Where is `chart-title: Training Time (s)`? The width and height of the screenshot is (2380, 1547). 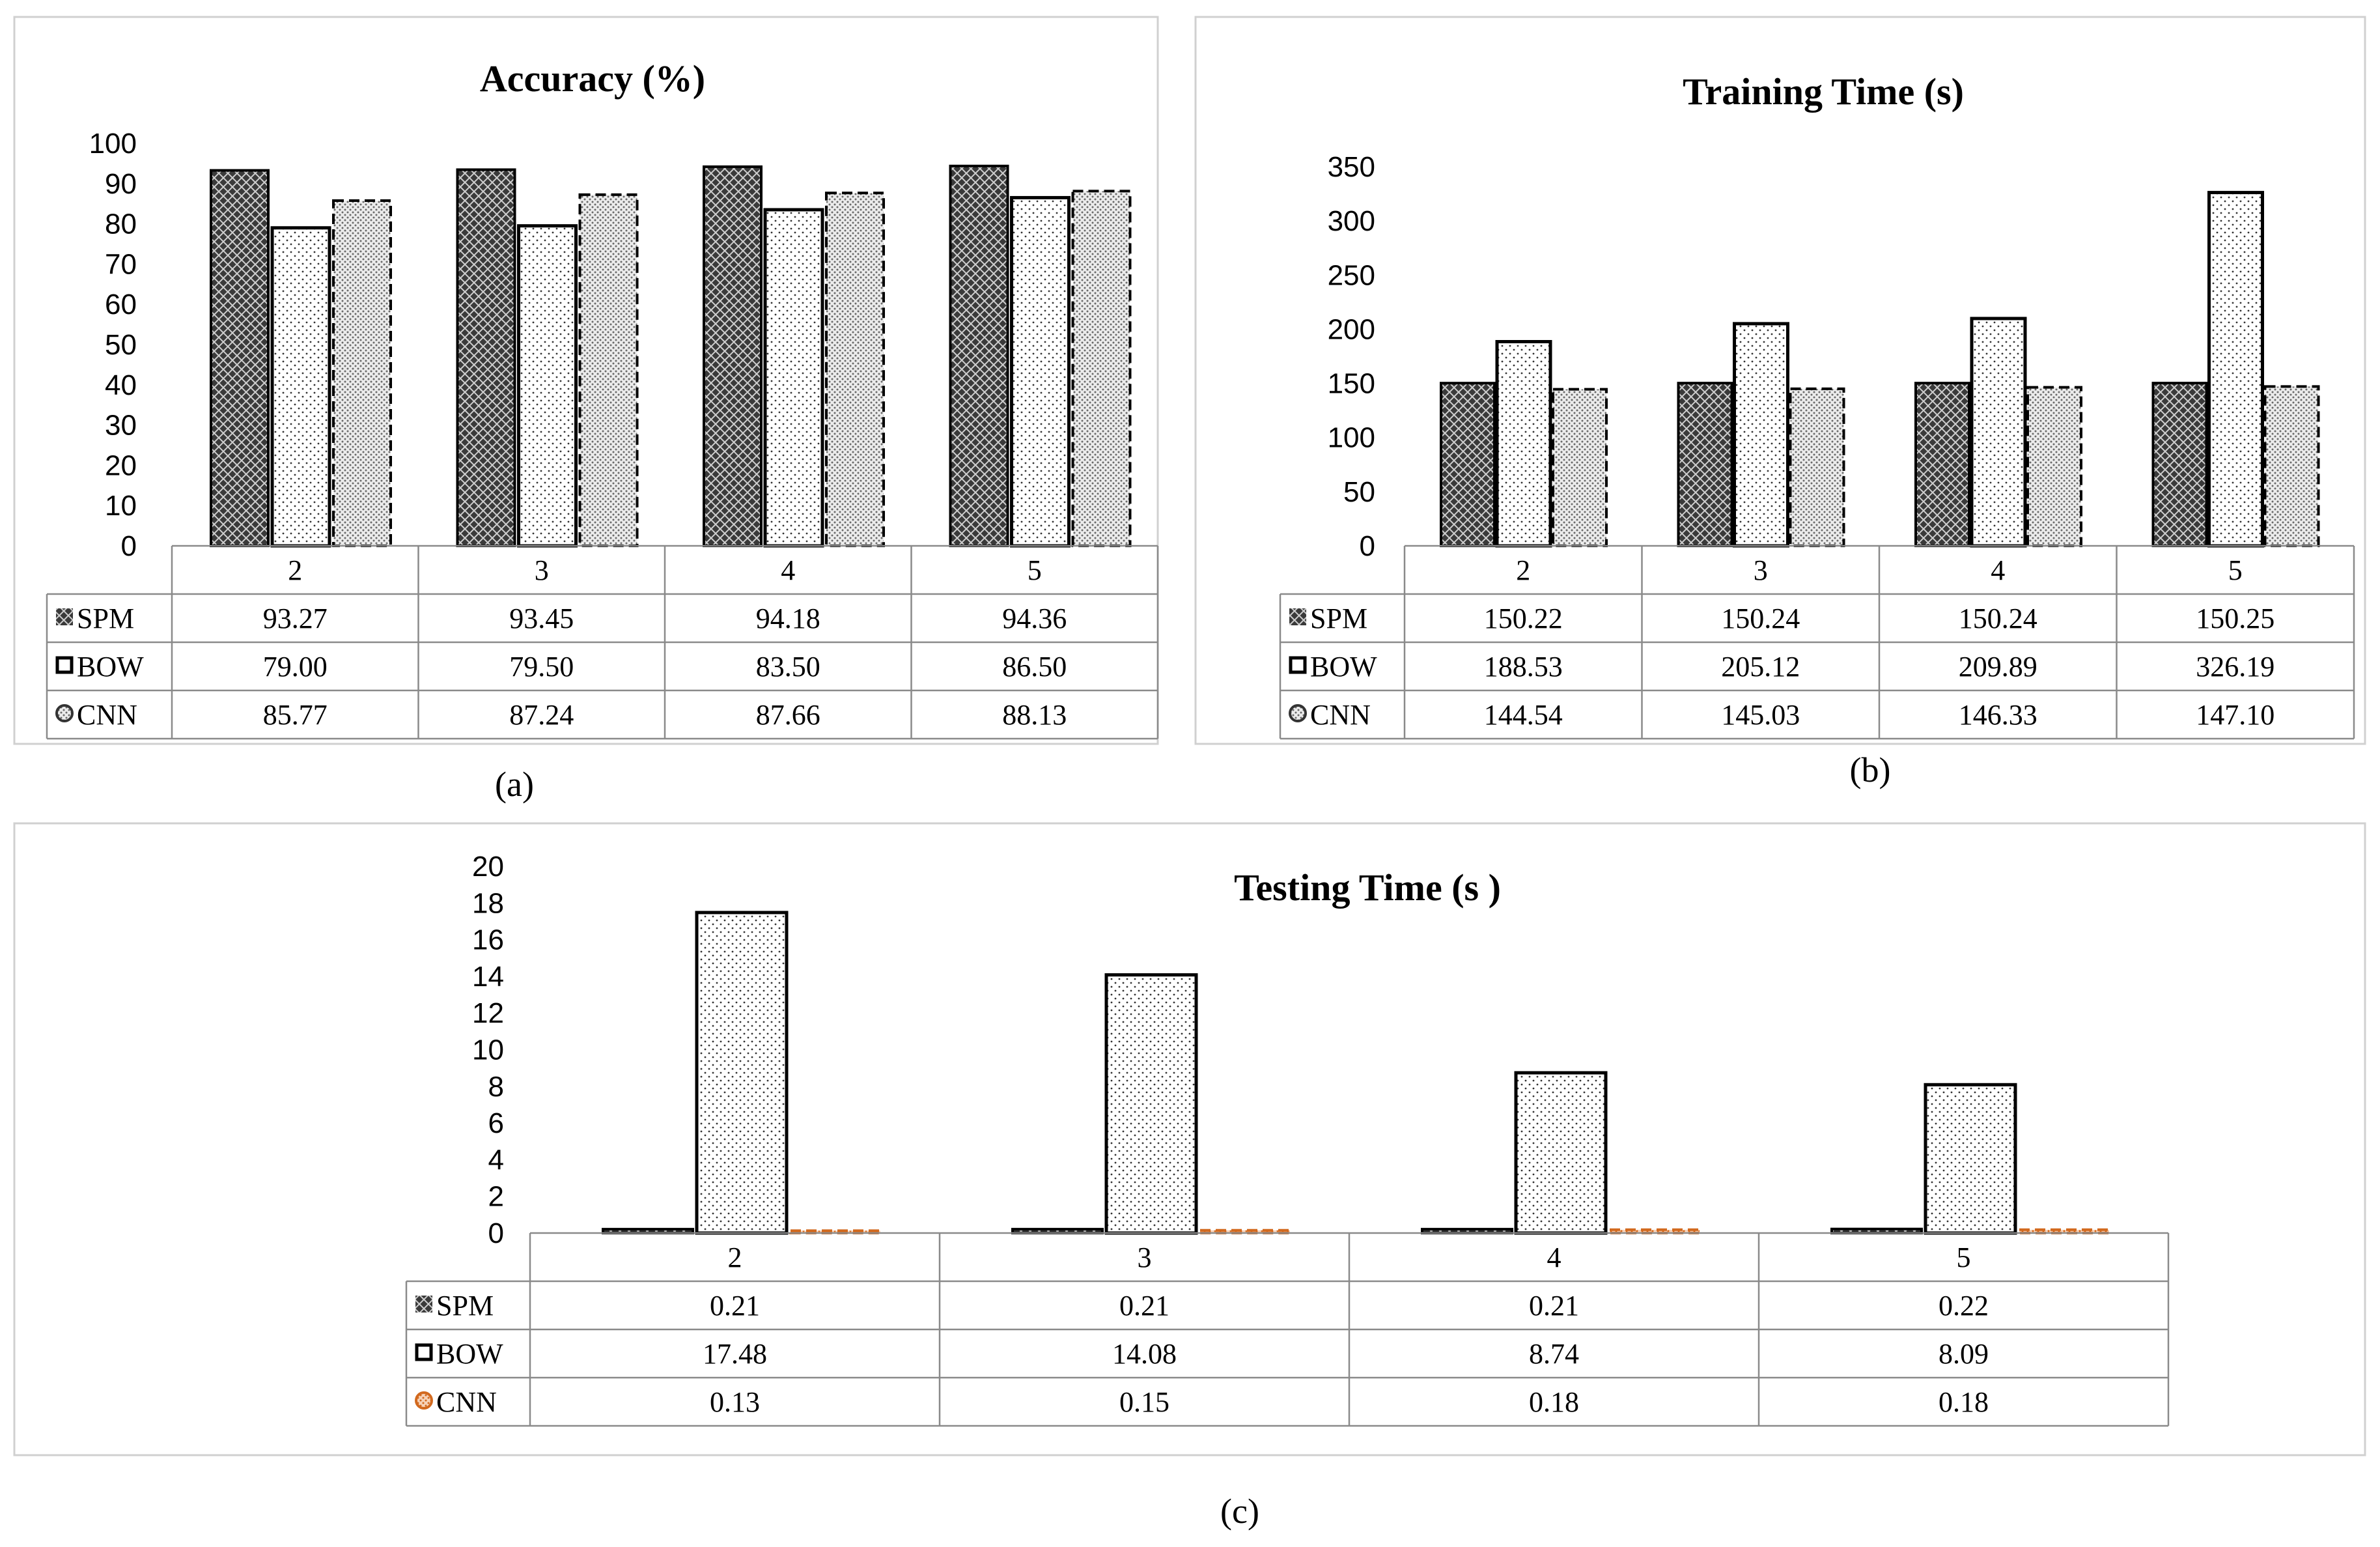
chart-title: Training Time (s) is located at coordinates (1824, 92).